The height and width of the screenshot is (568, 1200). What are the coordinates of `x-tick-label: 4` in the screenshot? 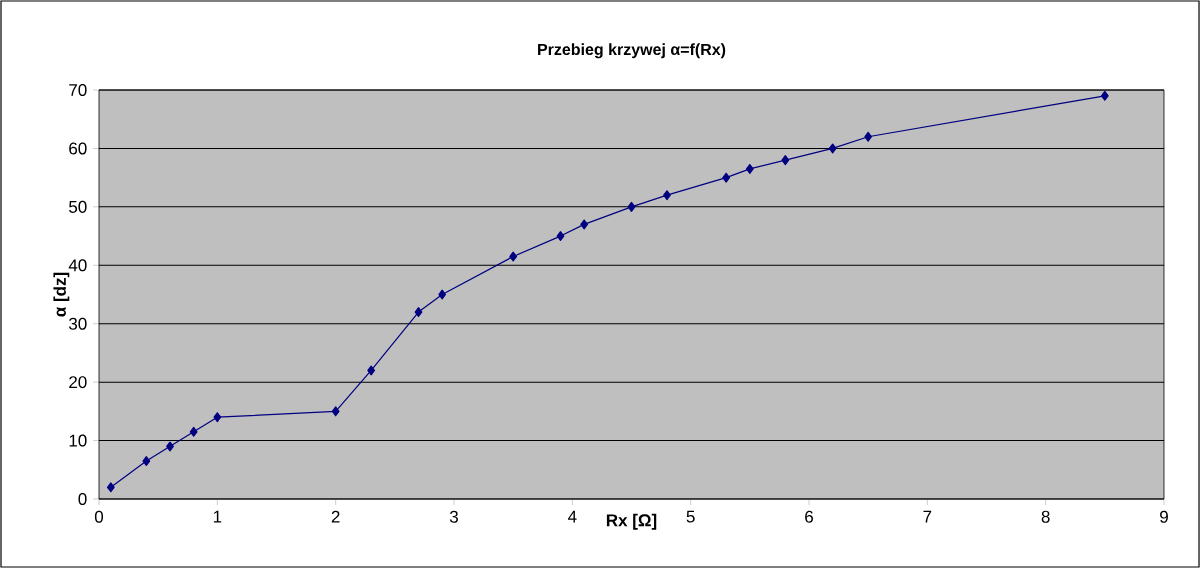 It's located at (572, 516).